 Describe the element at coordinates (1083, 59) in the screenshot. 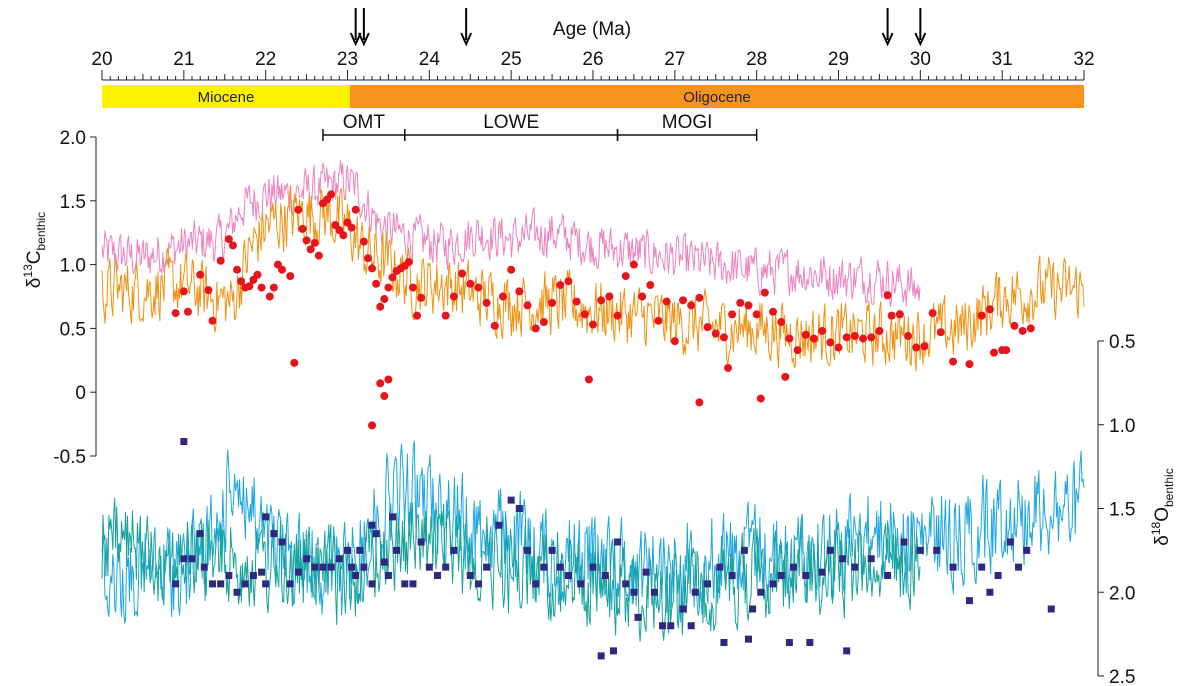

I see `age-tick-label: 32` at that location.